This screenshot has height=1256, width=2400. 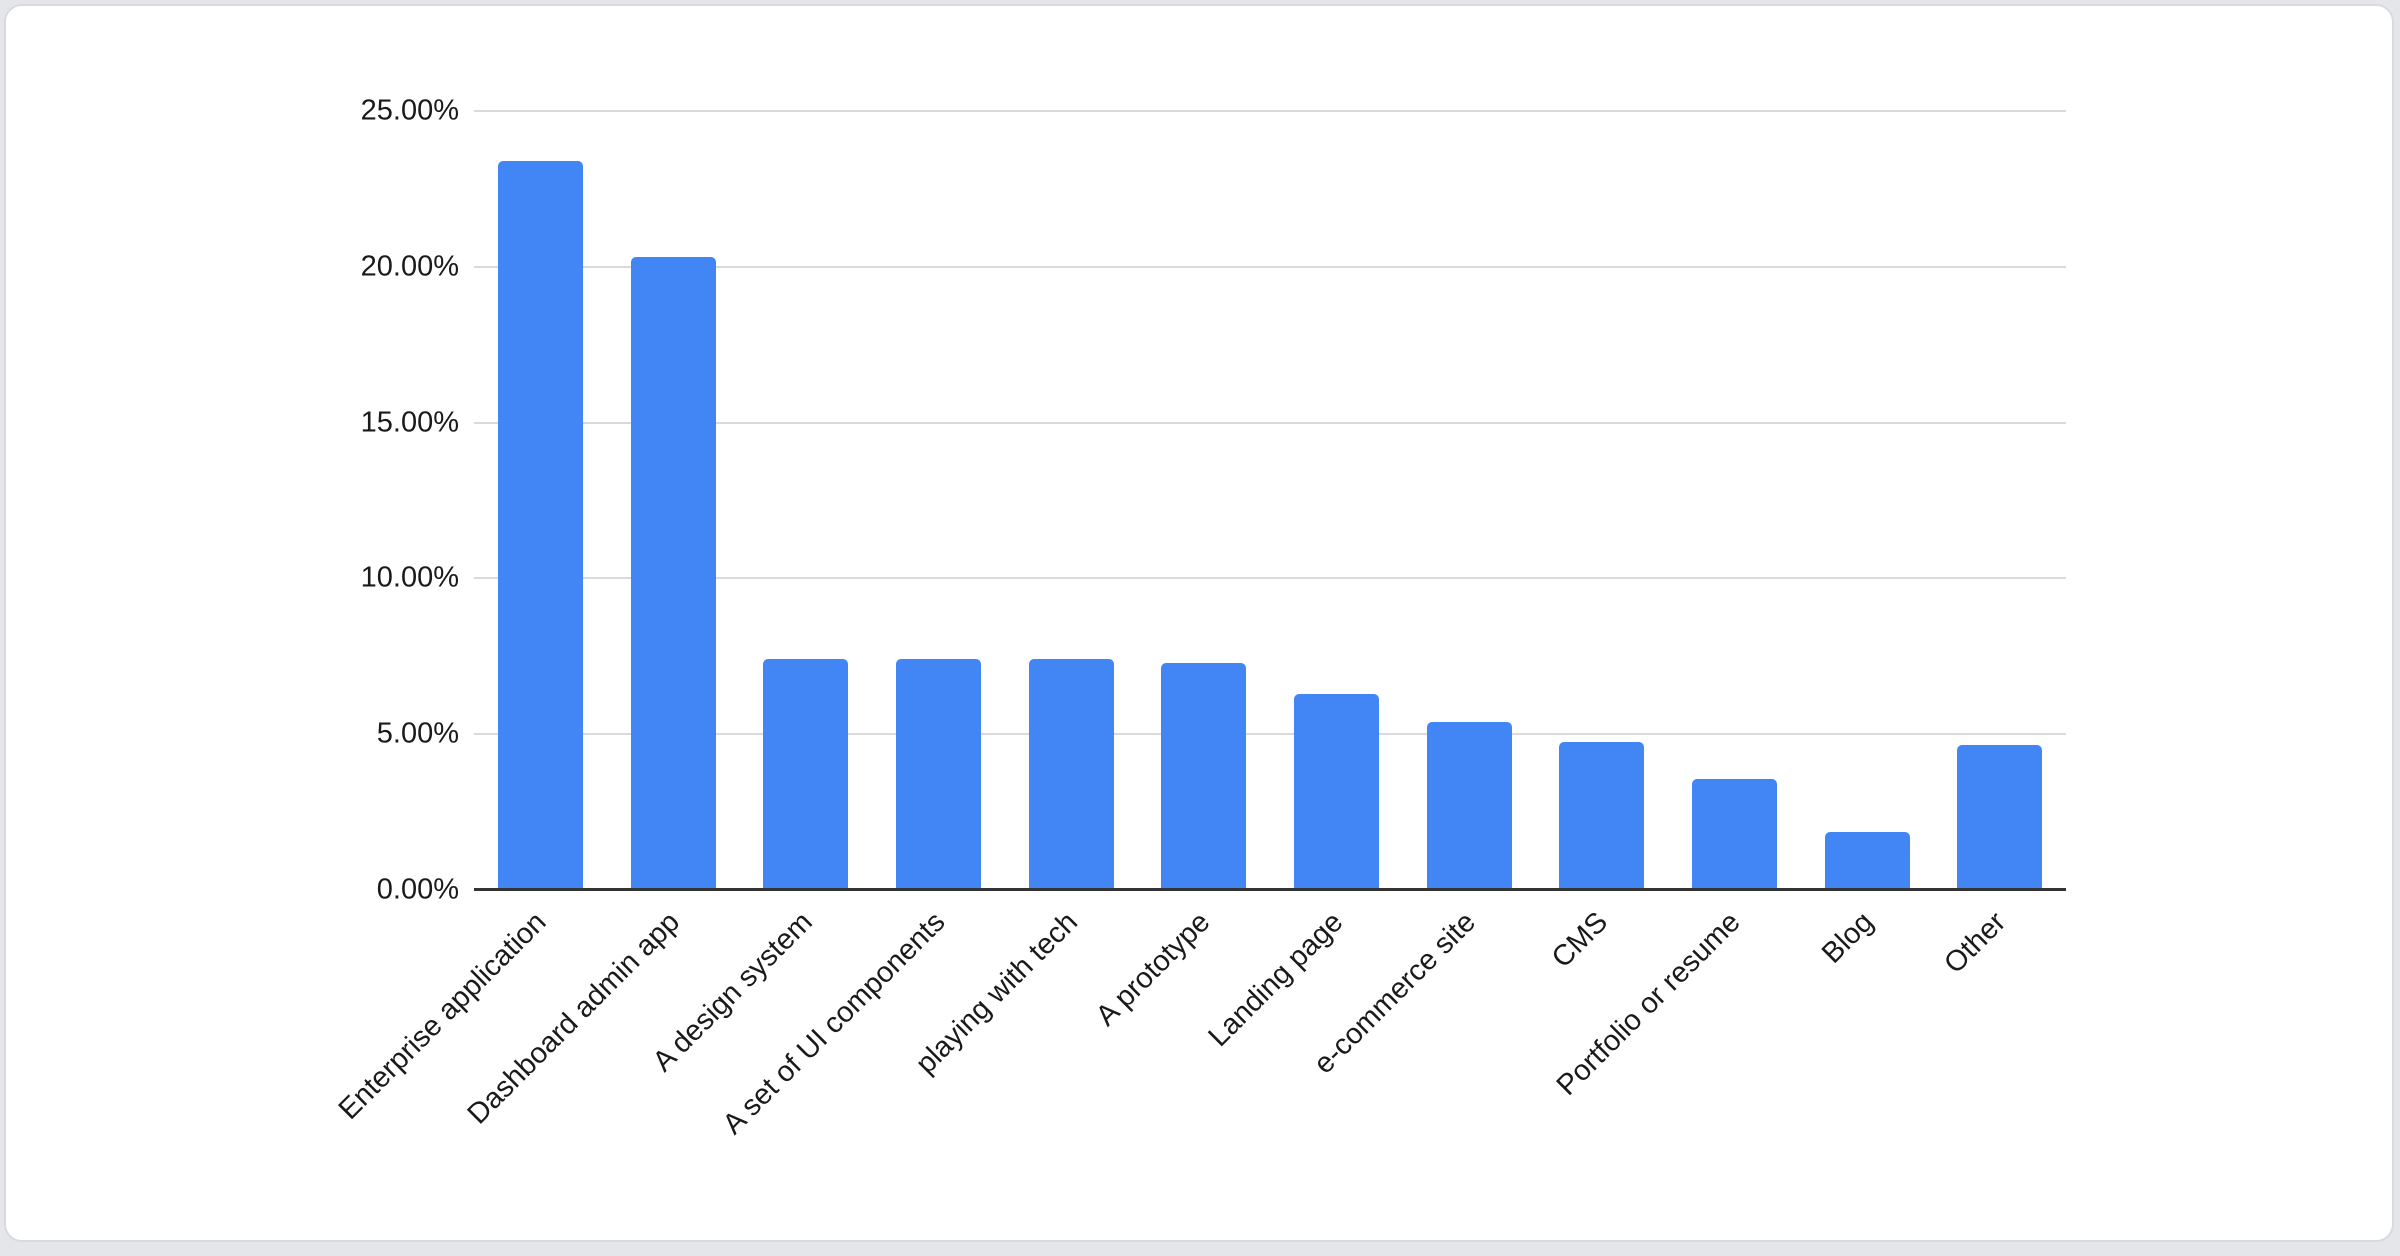 I want to click on x-axis-tick-label: Blog, so click(x=1847, y=938).